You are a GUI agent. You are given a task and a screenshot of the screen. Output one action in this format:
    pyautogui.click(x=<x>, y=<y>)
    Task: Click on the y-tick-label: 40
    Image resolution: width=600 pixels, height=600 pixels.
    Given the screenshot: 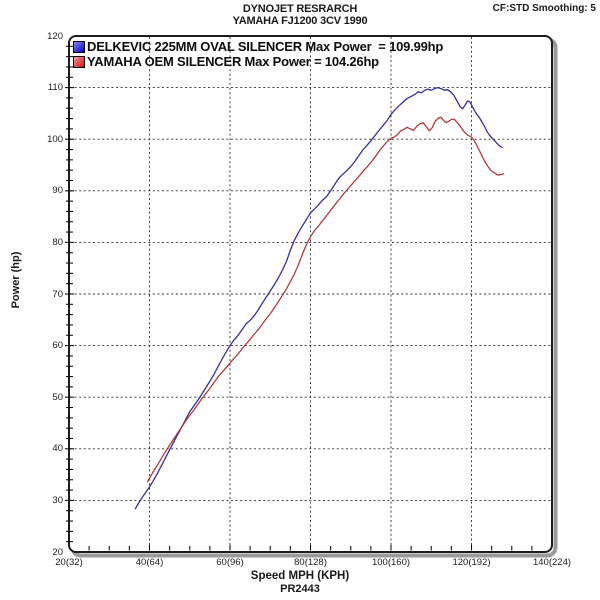 What is the action you would take?
    pyautogui.click(x=57, y=449)
    